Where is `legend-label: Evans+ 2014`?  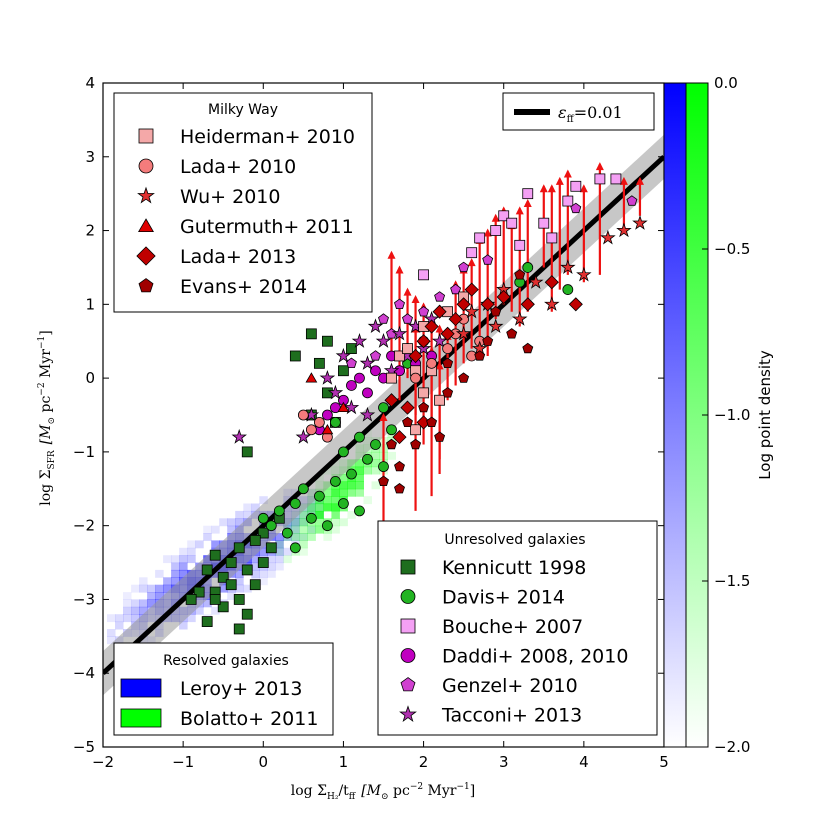 legend-label: Evans+ 2014 is located at coordinates (243, 287).